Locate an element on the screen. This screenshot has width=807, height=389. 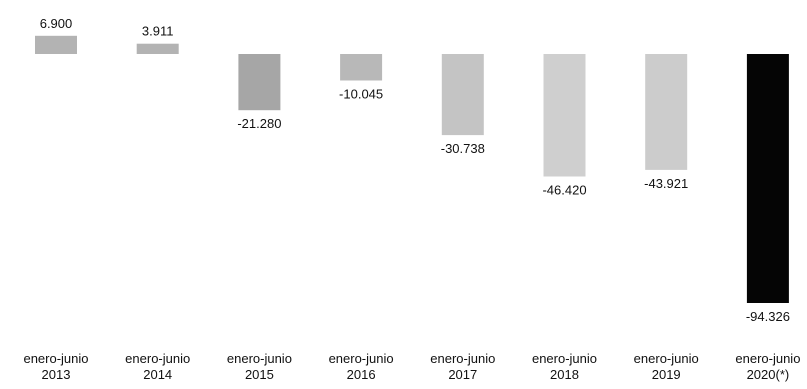
category-label: enero-junio 2020(*) is located at coordinates (767, 366).